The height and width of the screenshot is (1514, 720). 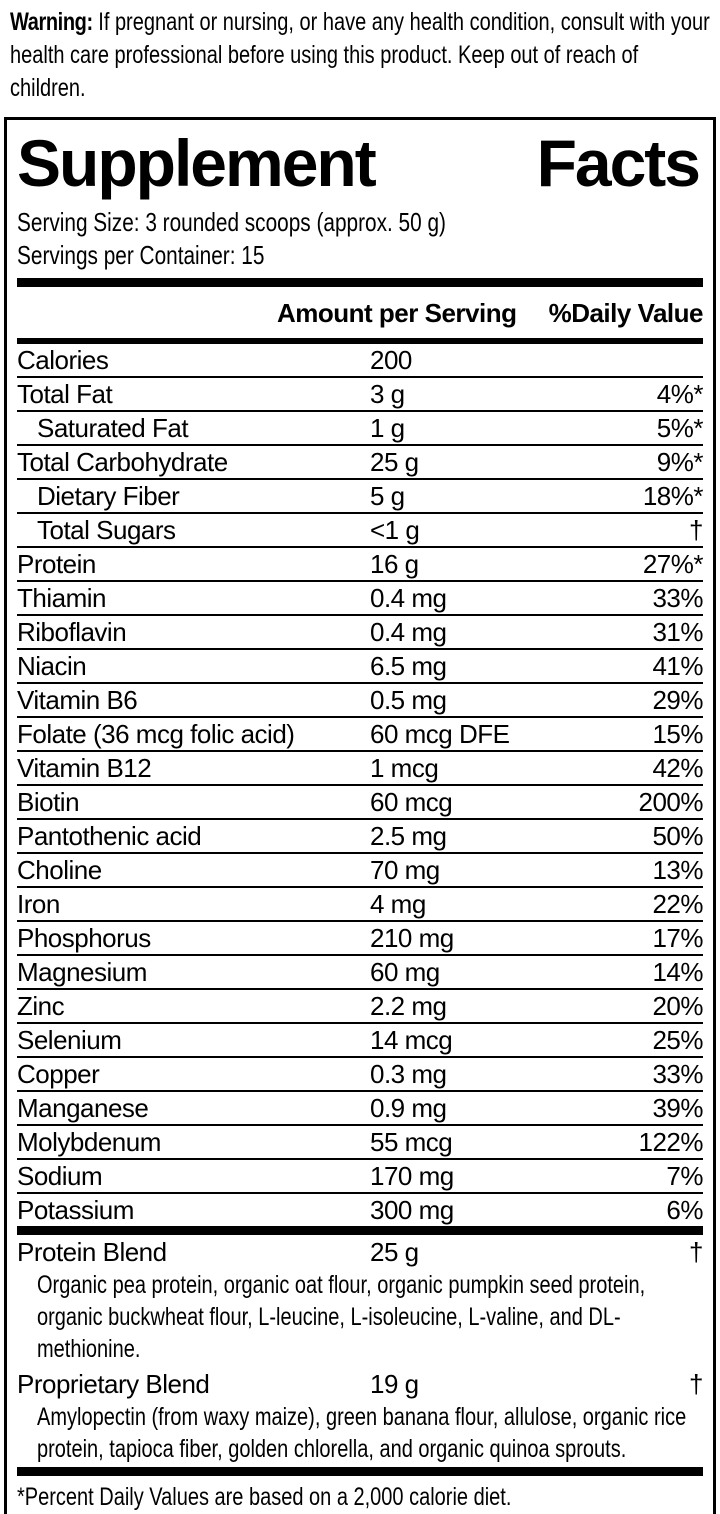 I want to click on panel-title: Supplement Facts, so click(x=360, y=165).